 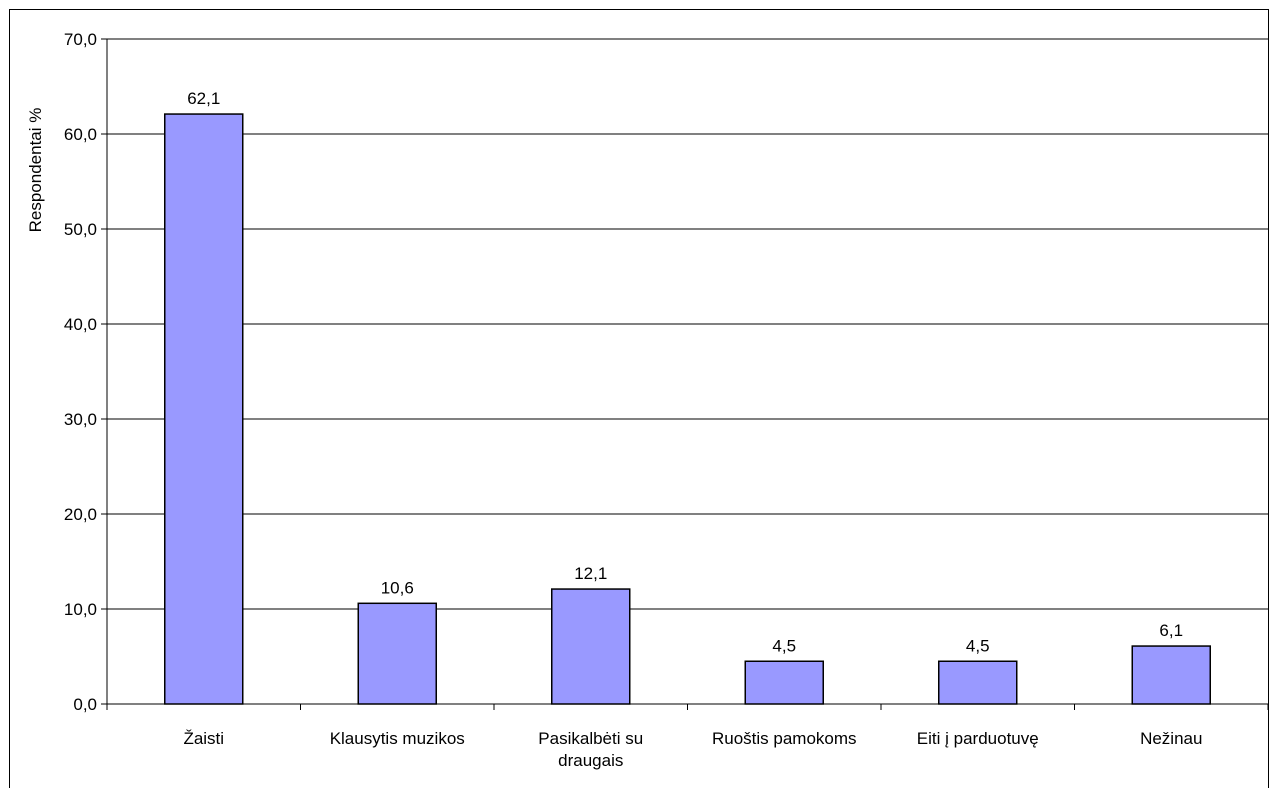 What do you see at coordinates (1171, 630) in the screenshot?
I see `data-label: 6,1` at bounding box center [1171, 630].